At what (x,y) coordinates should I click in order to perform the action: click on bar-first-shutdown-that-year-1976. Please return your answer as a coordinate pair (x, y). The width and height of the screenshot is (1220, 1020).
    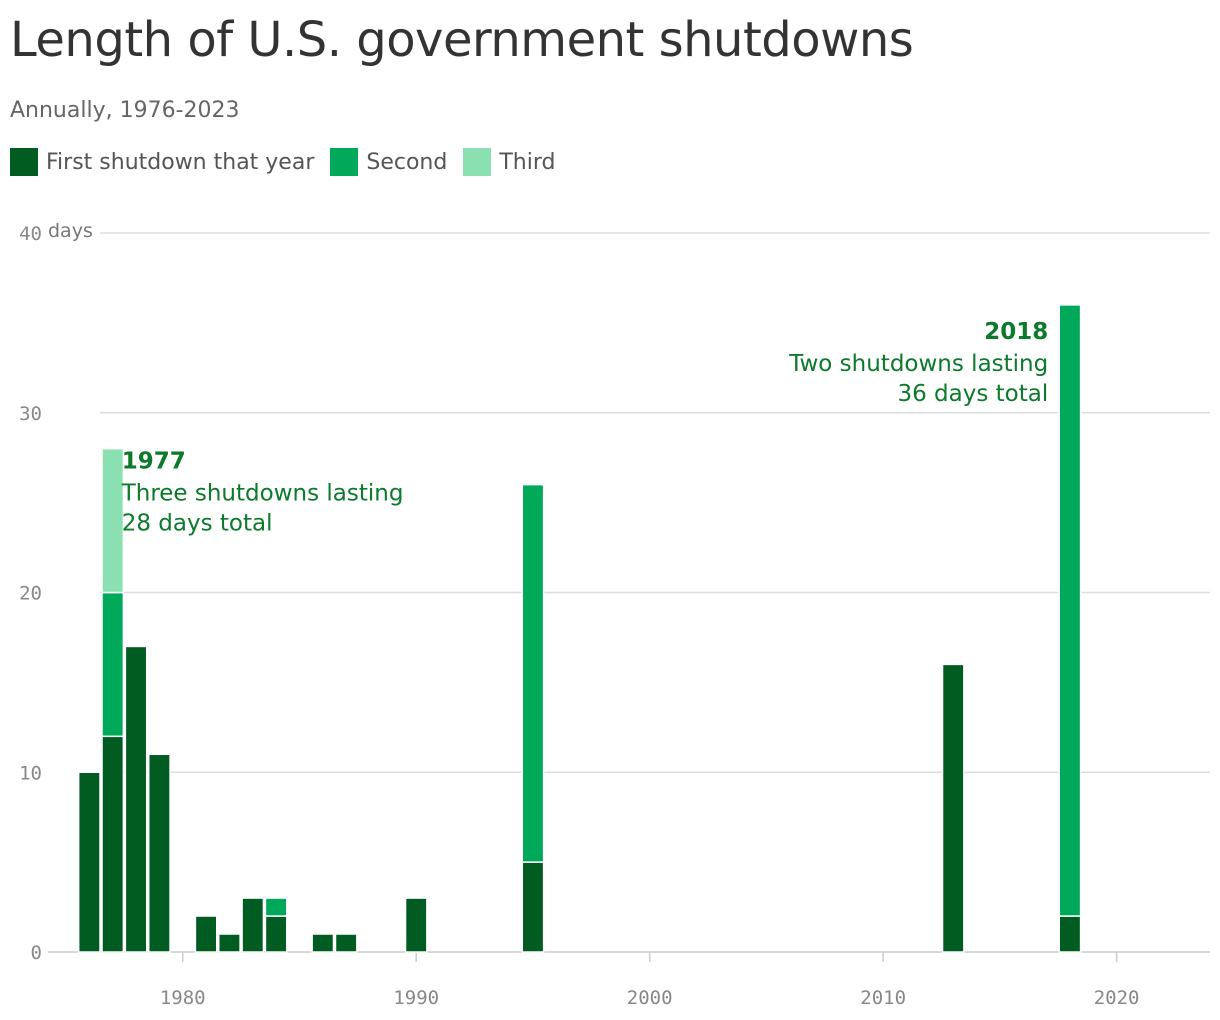
    Looking at the image, I should click on (89, 862).